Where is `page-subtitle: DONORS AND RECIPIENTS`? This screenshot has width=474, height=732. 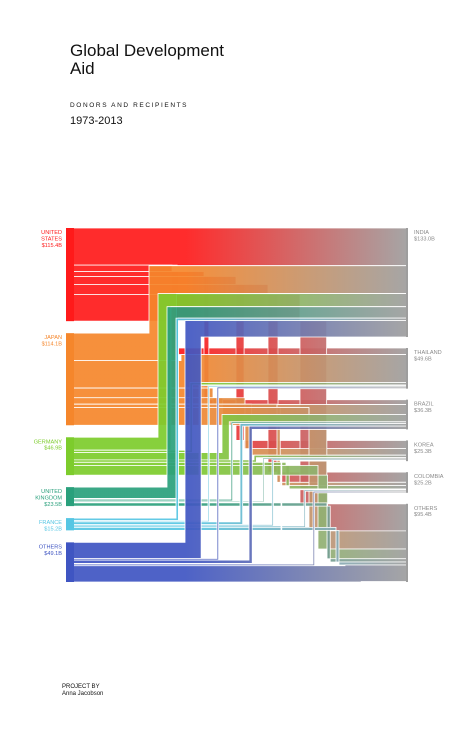 page-subtitle: DONORS AND RECIPIENTS is located at coordinates (129, 105).